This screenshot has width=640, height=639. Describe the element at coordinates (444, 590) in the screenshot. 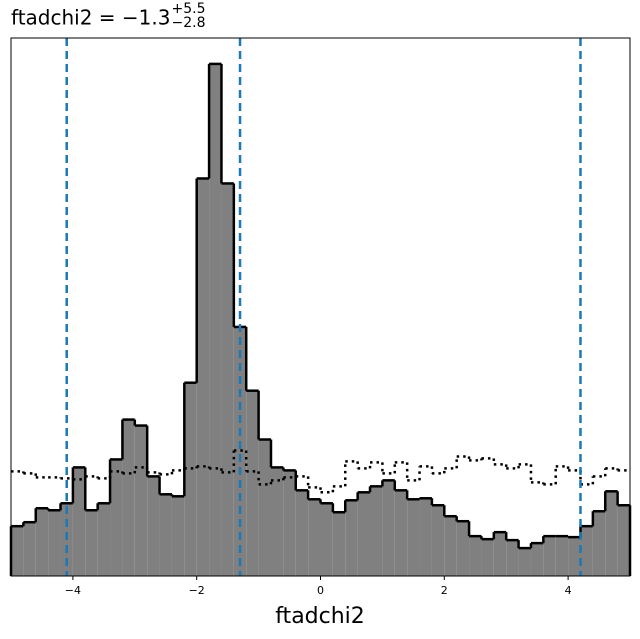

I see `x-tick-label: 2` at that location.